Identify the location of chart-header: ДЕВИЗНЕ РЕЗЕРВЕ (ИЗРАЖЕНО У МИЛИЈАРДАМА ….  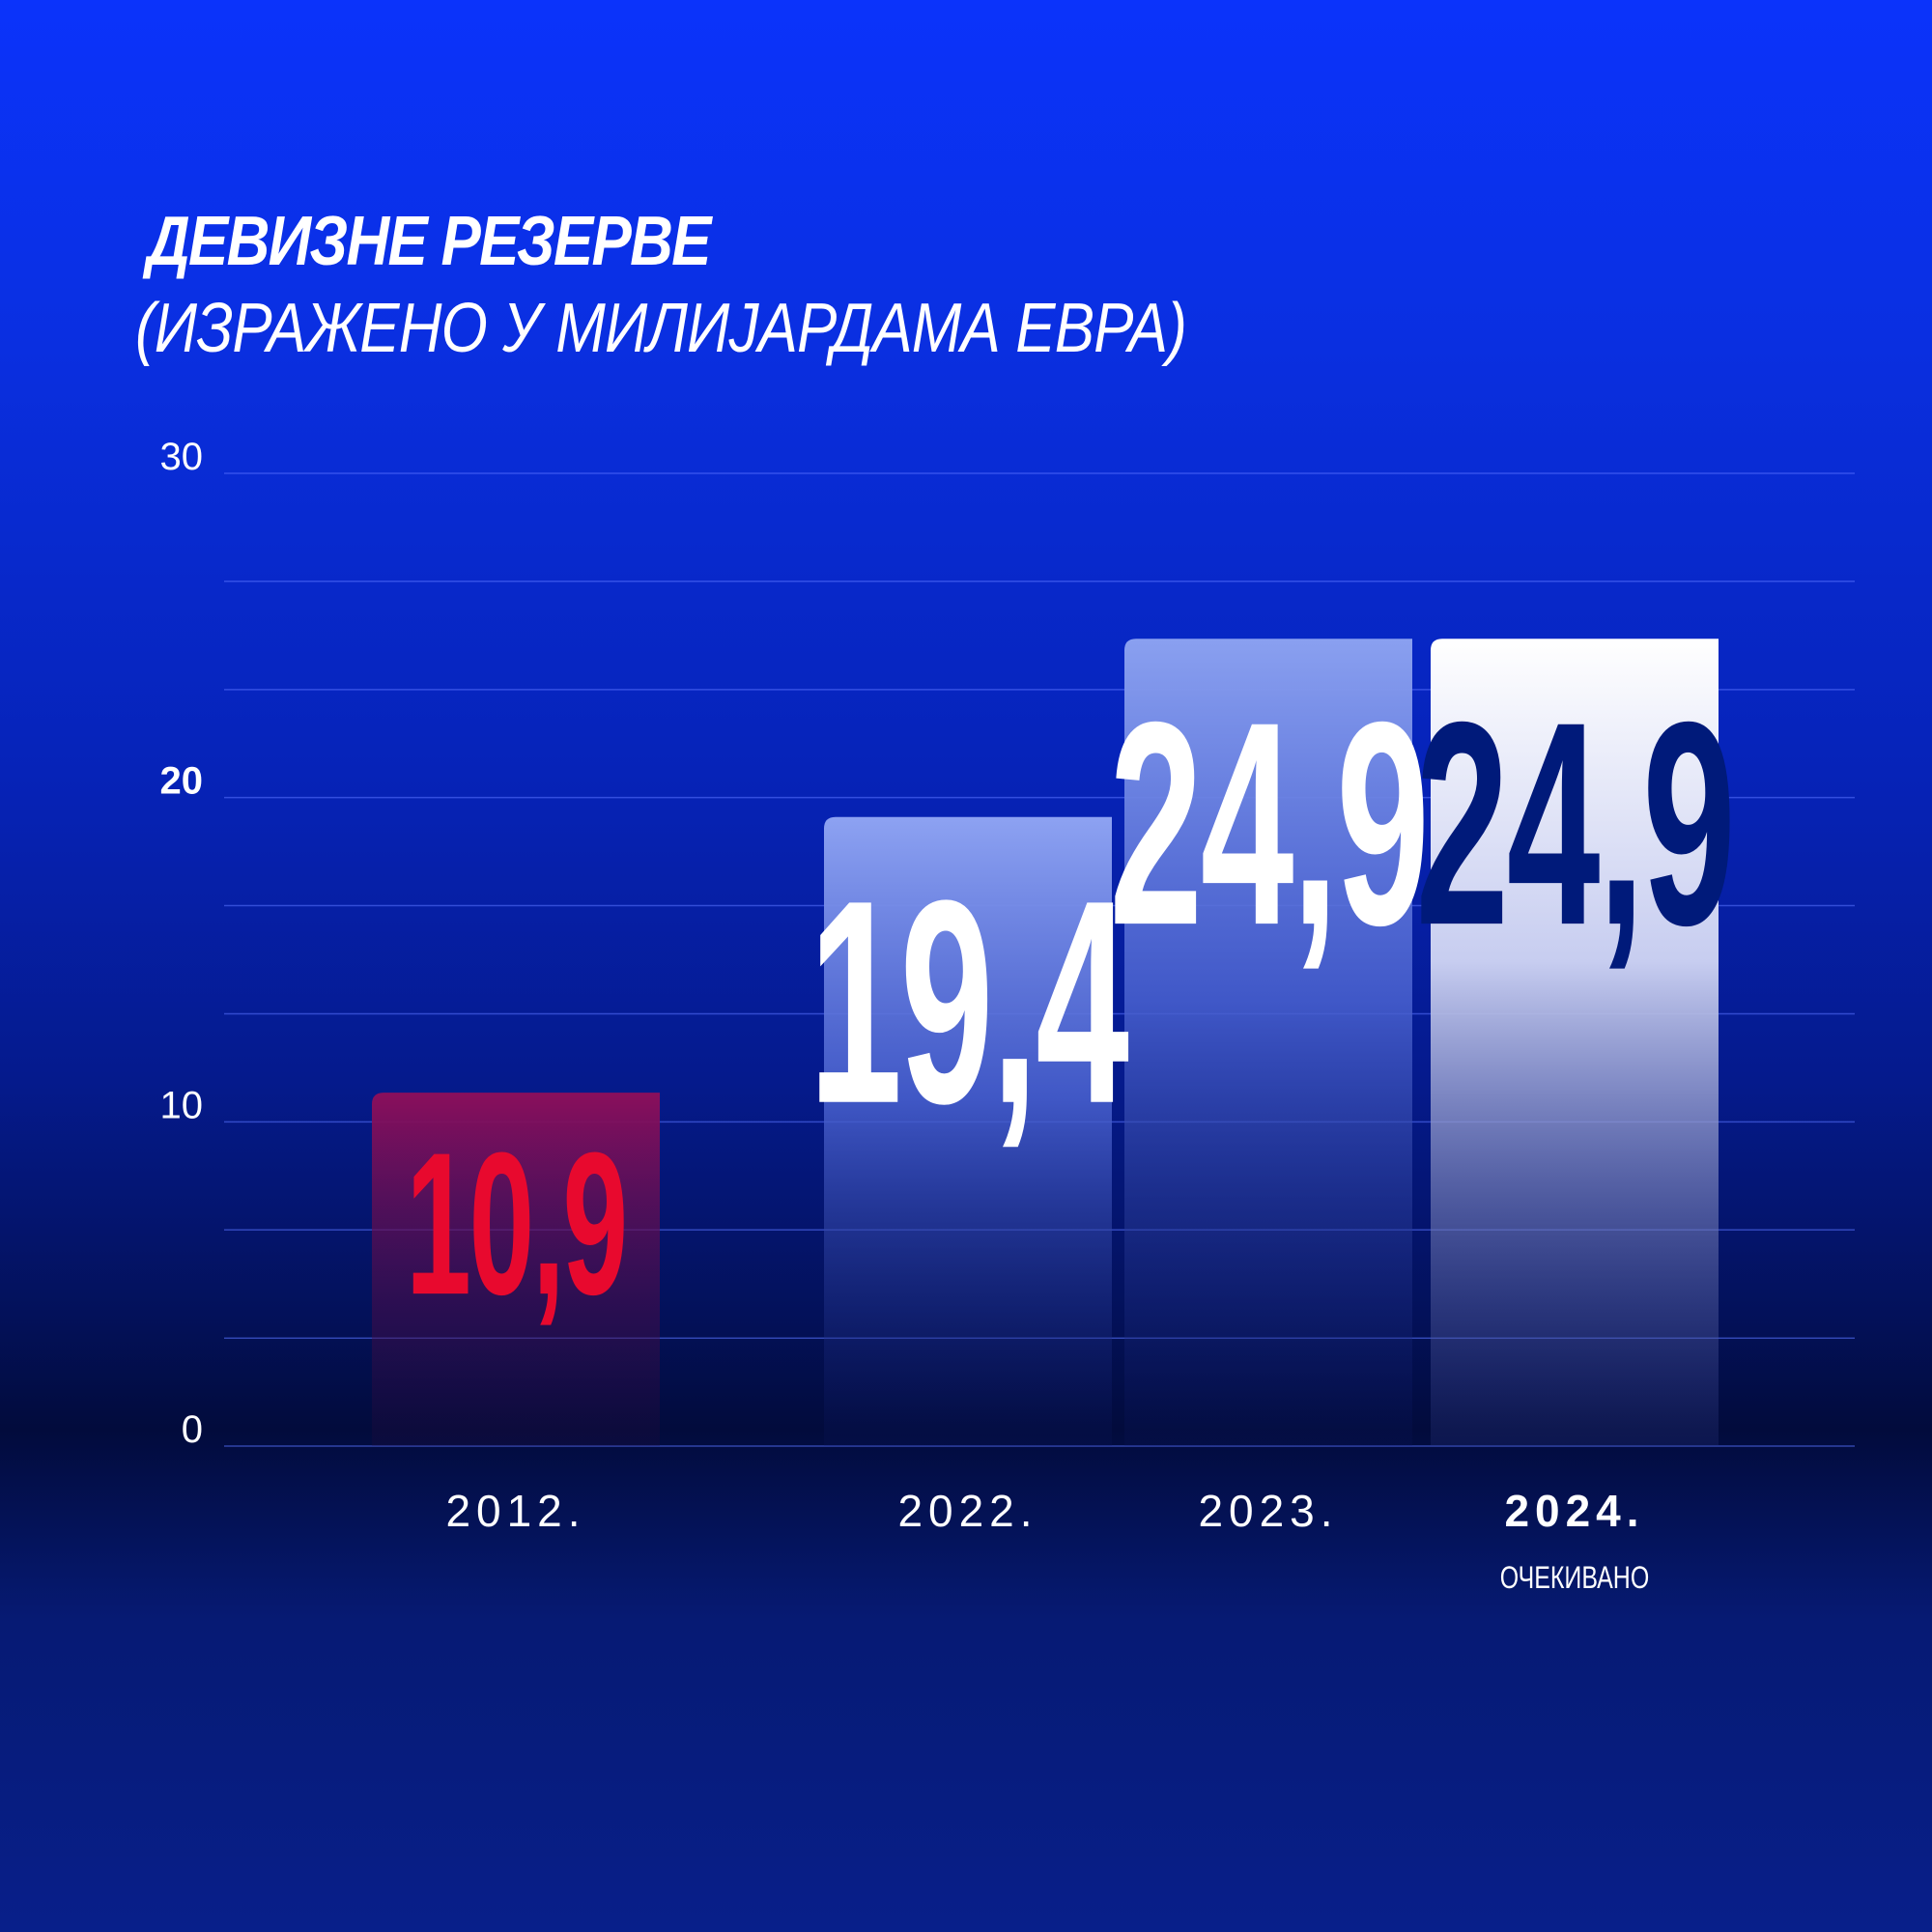
(956, 285).